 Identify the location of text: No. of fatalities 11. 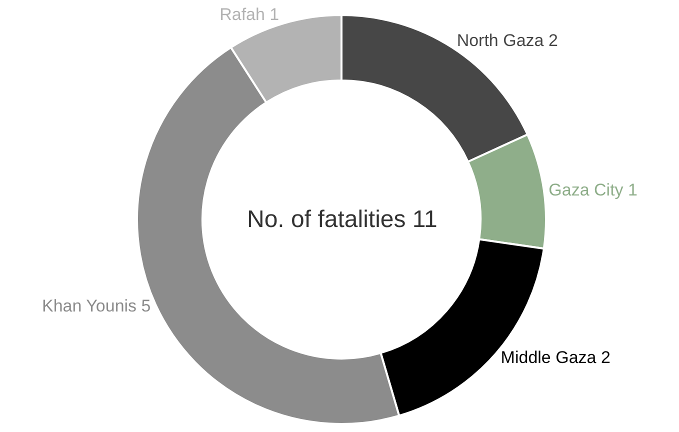
(342, 219).